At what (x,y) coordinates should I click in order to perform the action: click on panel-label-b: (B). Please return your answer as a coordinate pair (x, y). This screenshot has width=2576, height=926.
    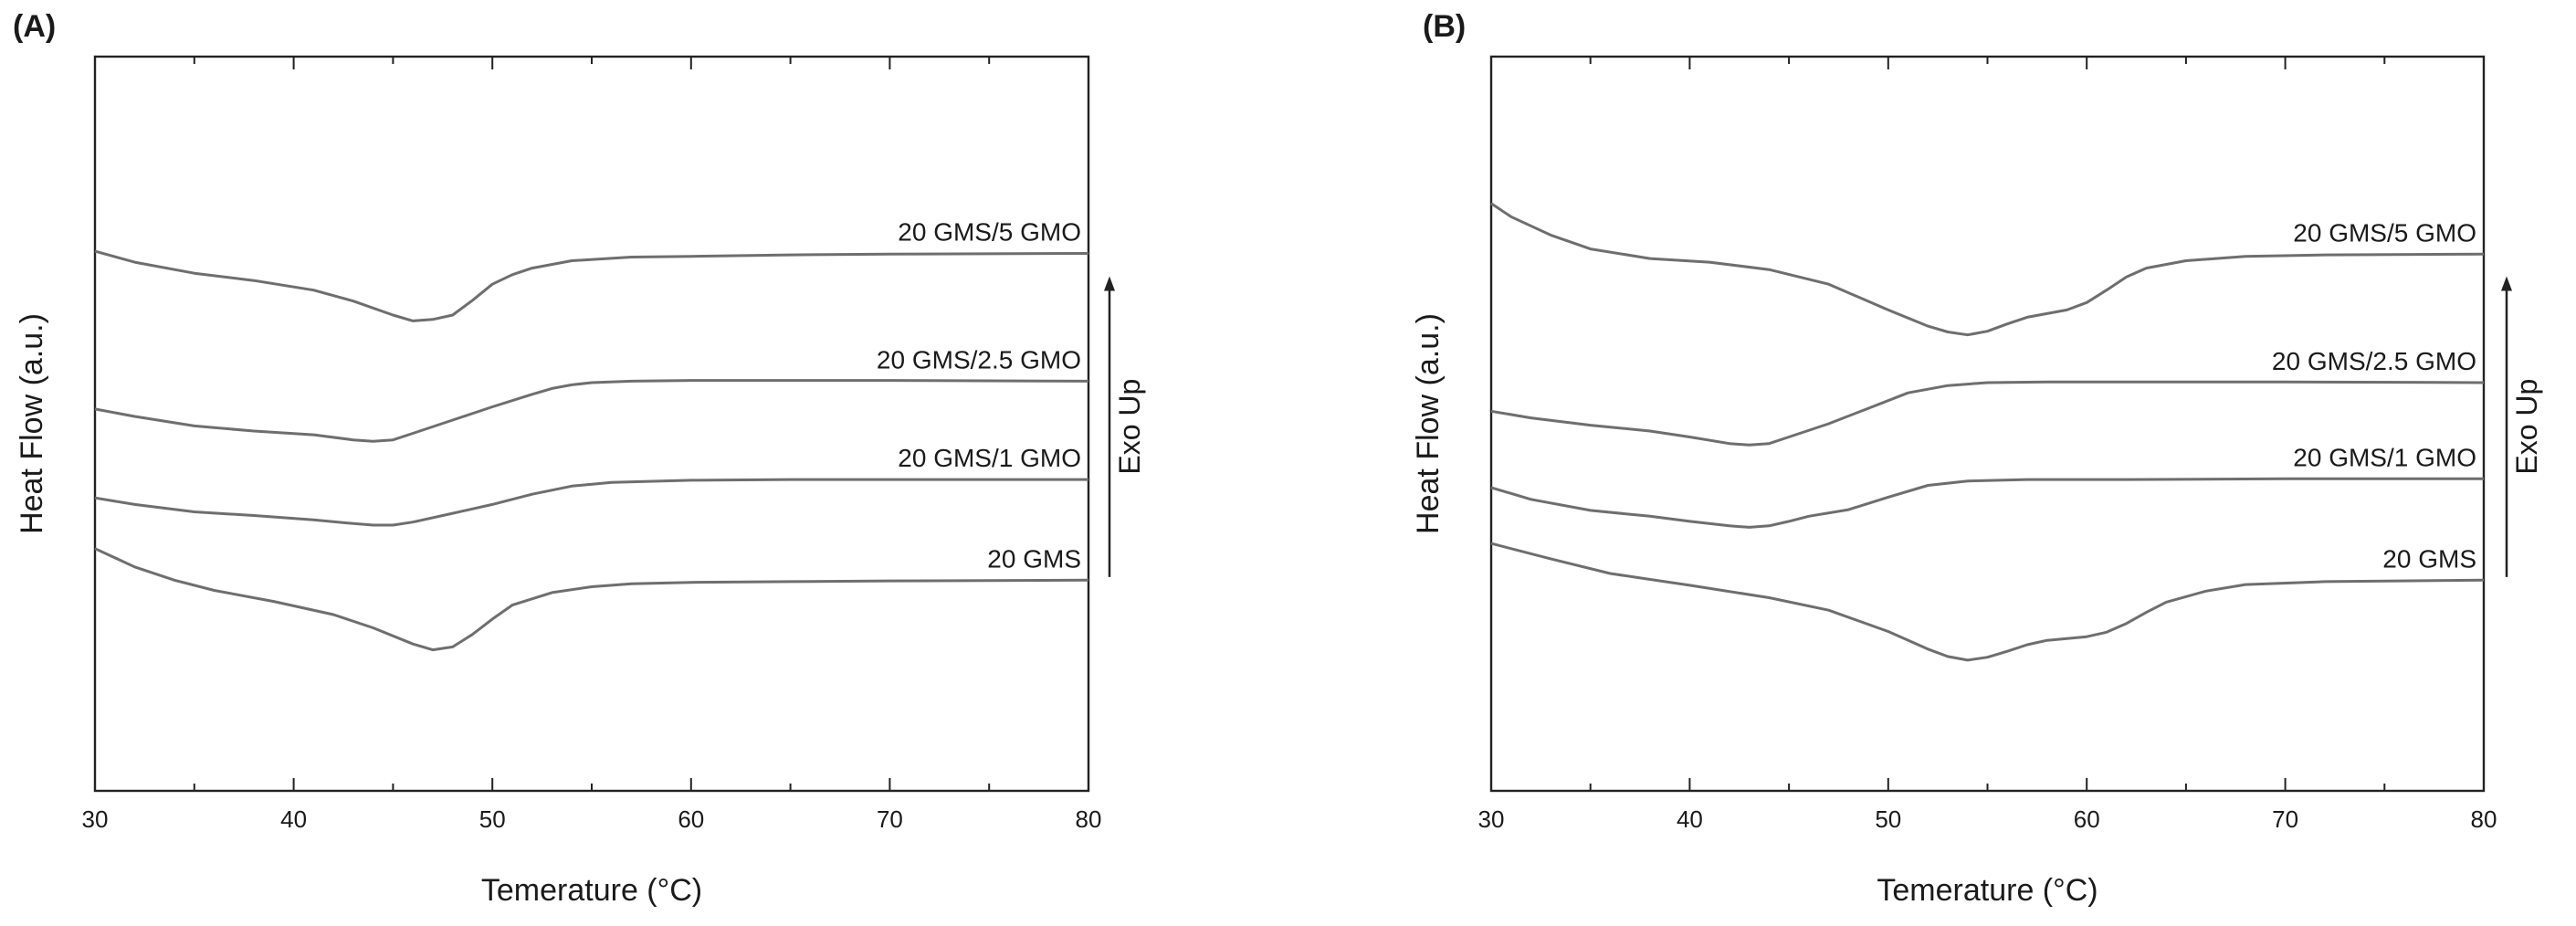
    Looking at the image, I should click on (1445, 26).